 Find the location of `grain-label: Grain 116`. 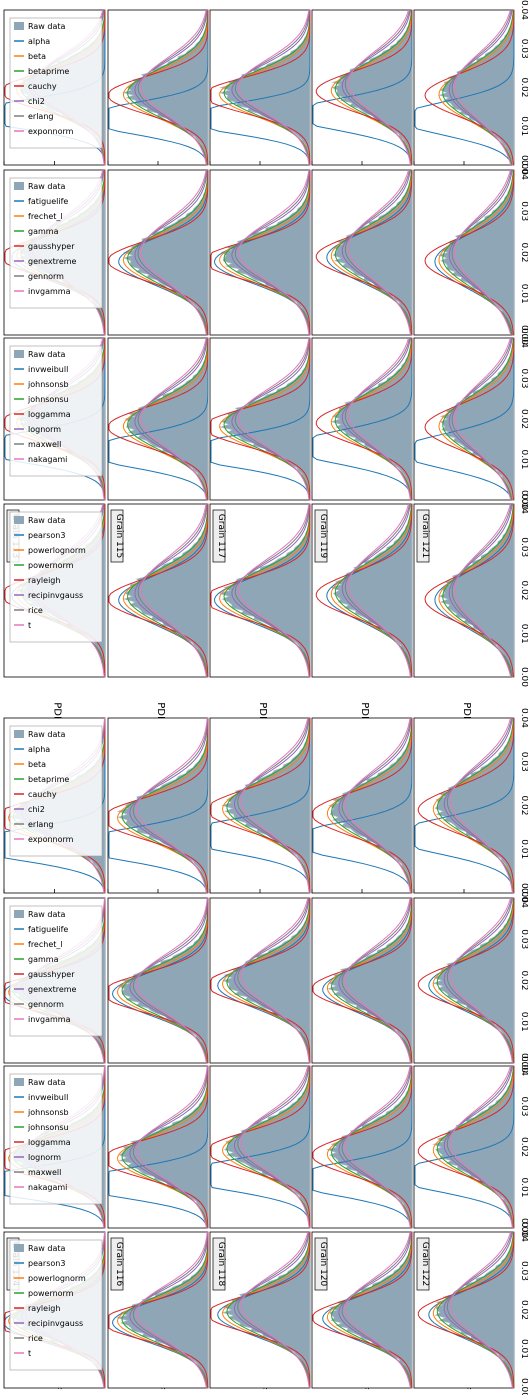

grain-label: Grain 116 is located at coordinates (119, 1264).